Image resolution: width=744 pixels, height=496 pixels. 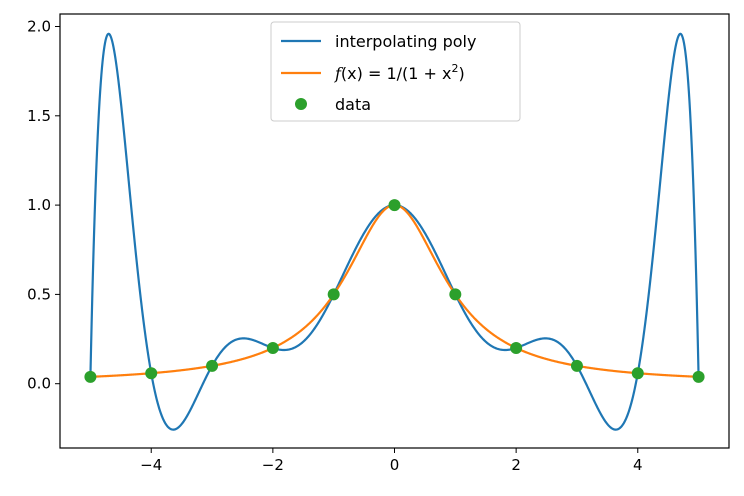 I want to click on x-axis: −4 −2 0 2 4, so click(x=391, y=461).